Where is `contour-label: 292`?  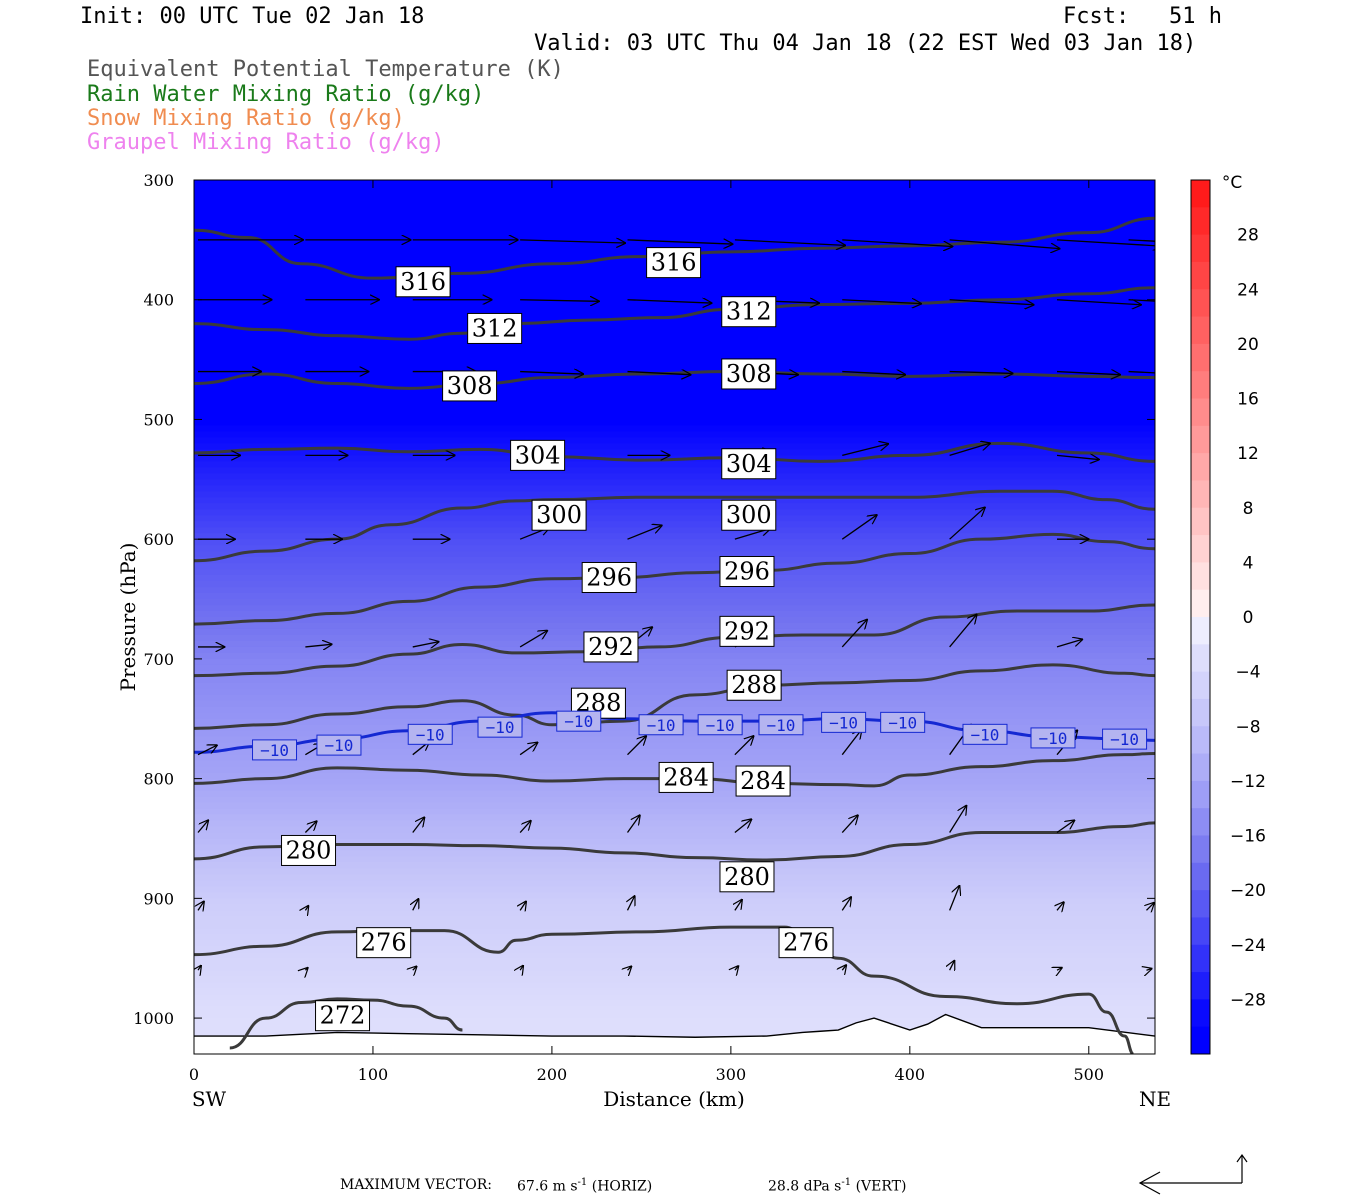
contour-label: 292 is located at coordinates (747, 631).